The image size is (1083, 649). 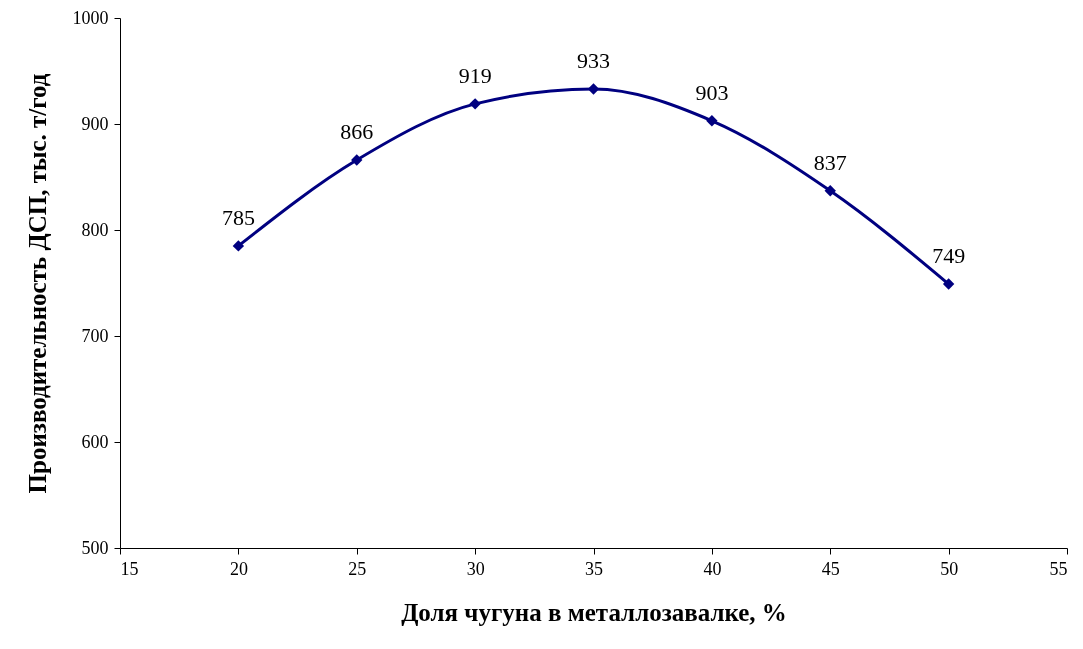 I want to click on data-label: 903, so click(x=712, y=92).